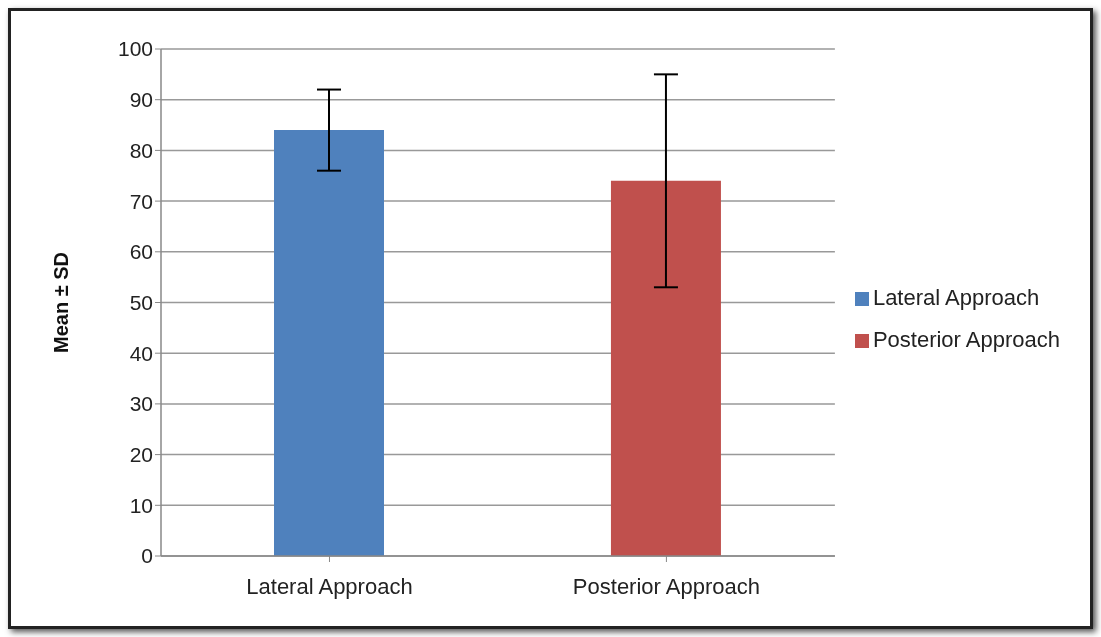 This screenshot has height=637, width=1101. Describe the element at coordinates (141, 353) in the screenshot. I see `y-tick-label: 40` at that location.